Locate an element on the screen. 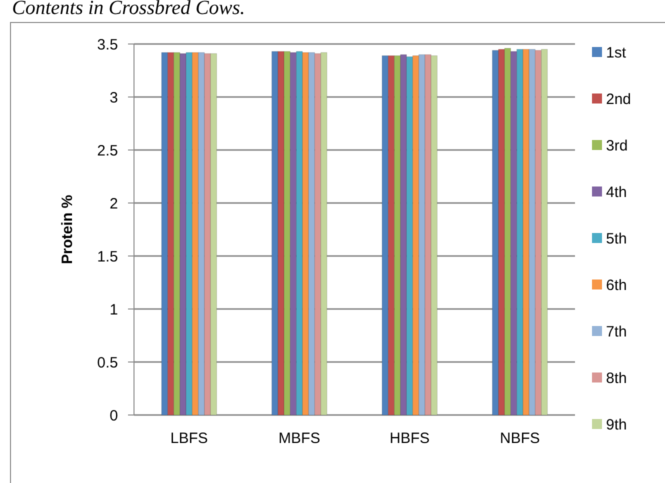  chart-title: Contents in Crossbred Cows. is located at coordinates (128, 9).